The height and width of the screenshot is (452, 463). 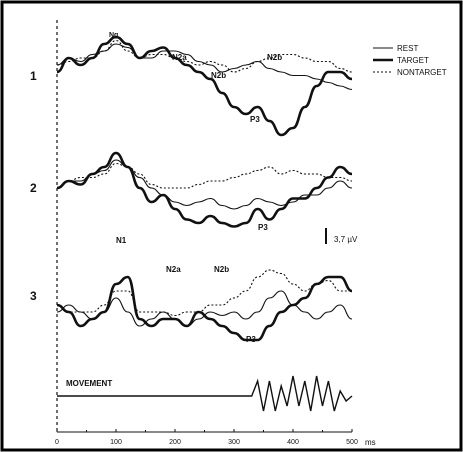 I want to click on legend-label-target: TARGET, so click(x=413, y=60).